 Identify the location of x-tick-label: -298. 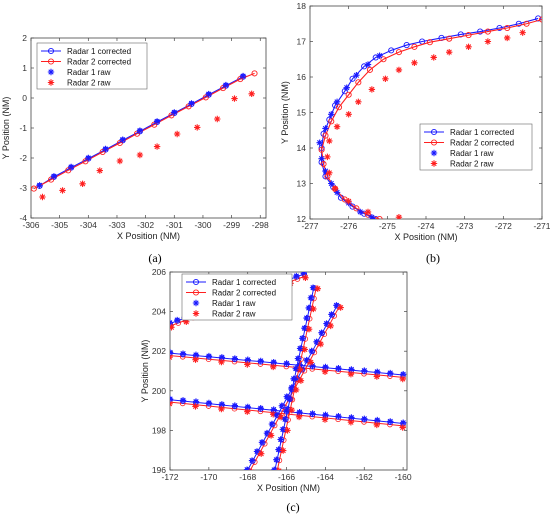
(260, 225).